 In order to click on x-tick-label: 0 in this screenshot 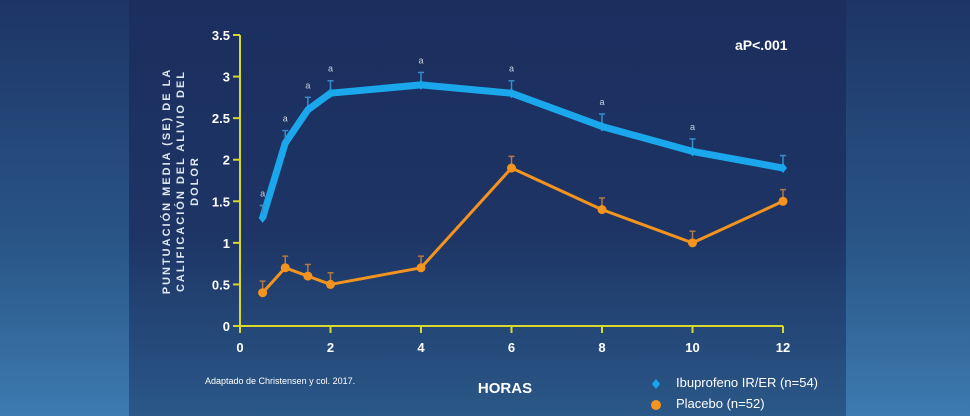, I will do `click(239, 347)`.